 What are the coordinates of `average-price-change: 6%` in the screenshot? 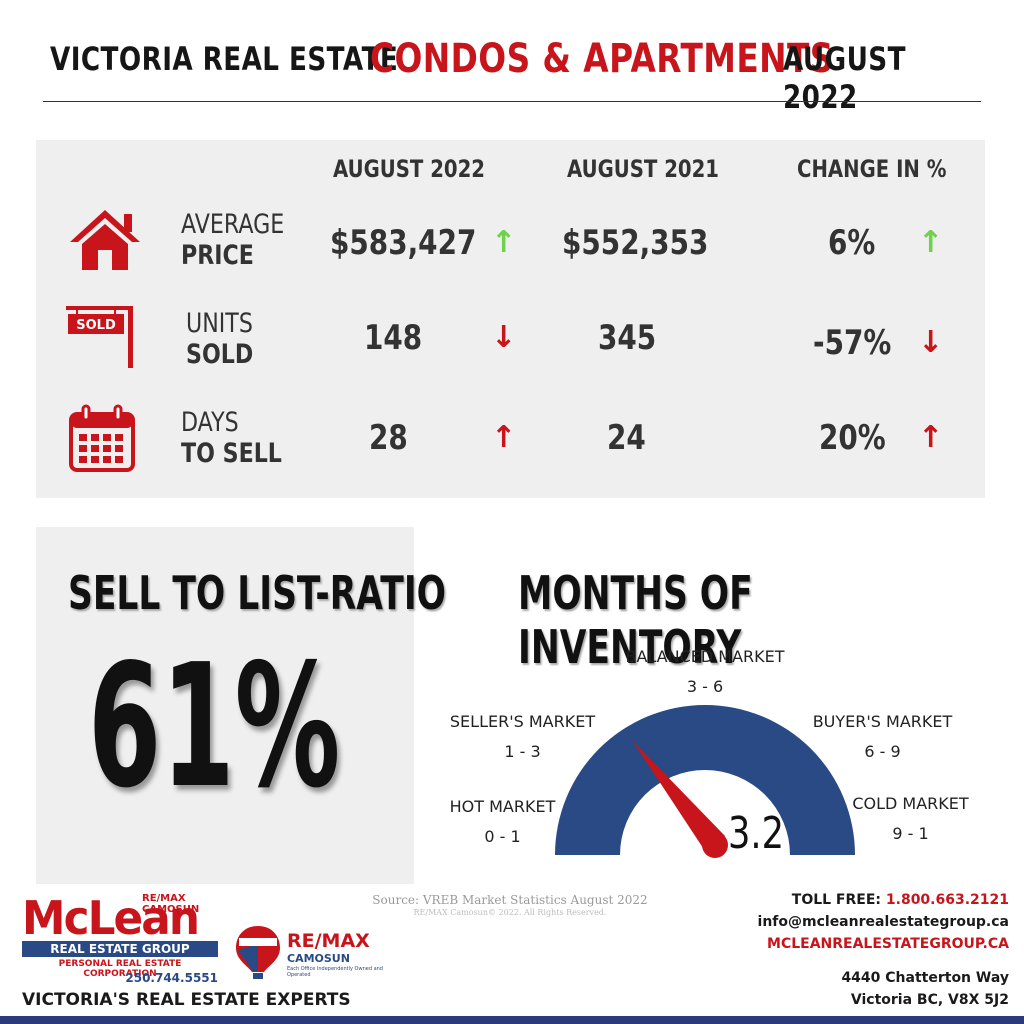 It's located at (852, 243).